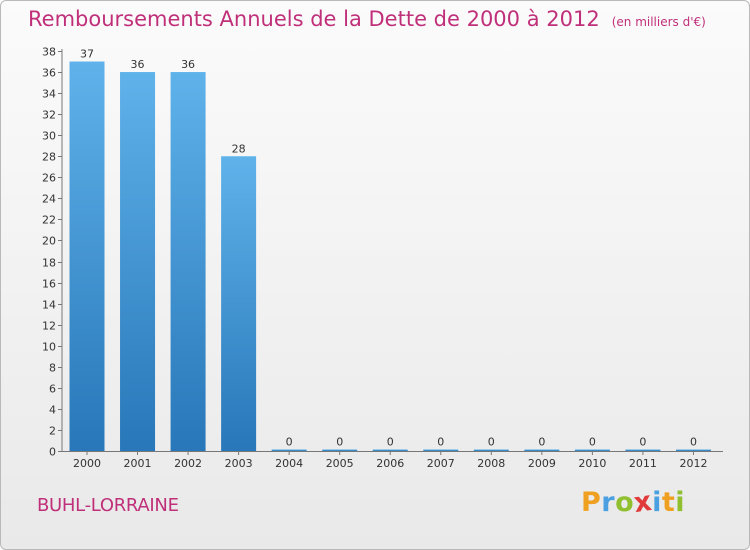 The height and width of the screenshot is (550, 750). I want to click on bar-2009, so click(542, 450).